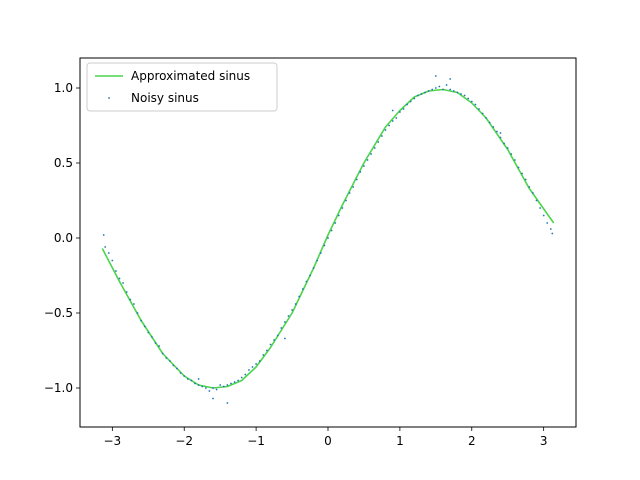 The image size is (640, 480). What do you see at coordinates (58, 313) in the screenshot?
I see `y-tick-label: −0.5` at bounding box center [58, 313].